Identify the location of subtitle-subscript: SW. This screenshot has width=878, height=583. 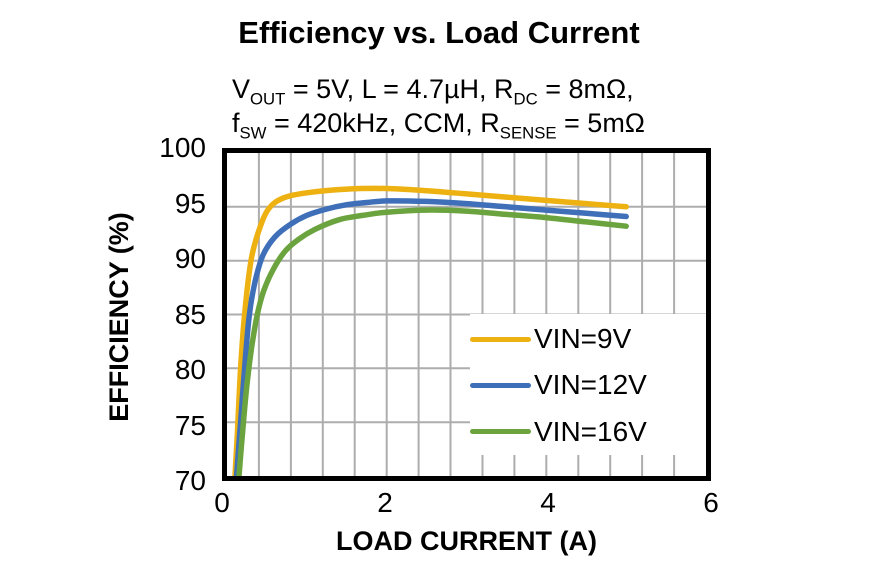
(253, 133).